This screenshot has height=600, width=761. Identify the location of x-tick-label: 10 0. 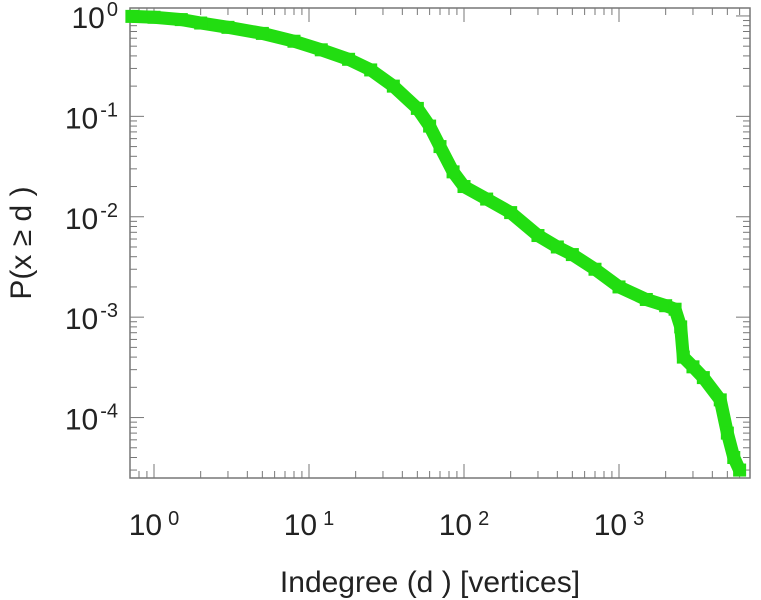
(154, 525).